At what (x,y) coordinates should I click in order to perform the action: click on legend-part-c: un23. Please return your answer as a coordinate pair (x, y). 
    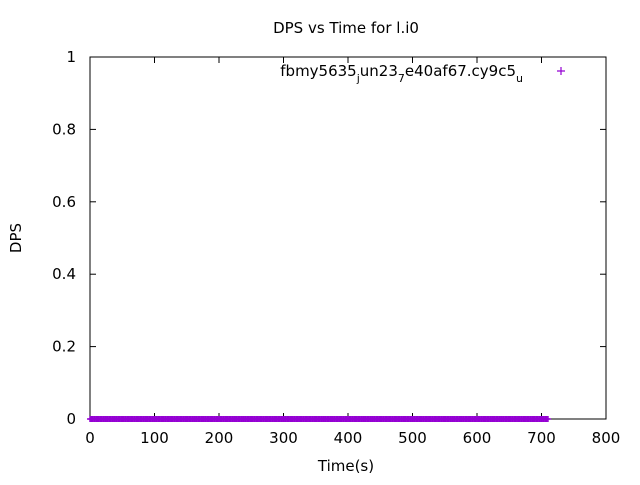
    Looking at the image, I should click on (379, 71).